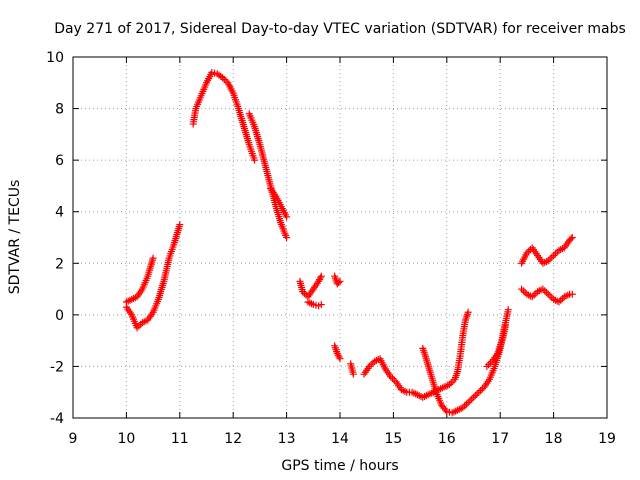 This screenshot has width=640, height=480. What do you see at coordinates (57, 419) in the screenshot?
I see `y-tick-label: -4` at bounding box center [57, 419].